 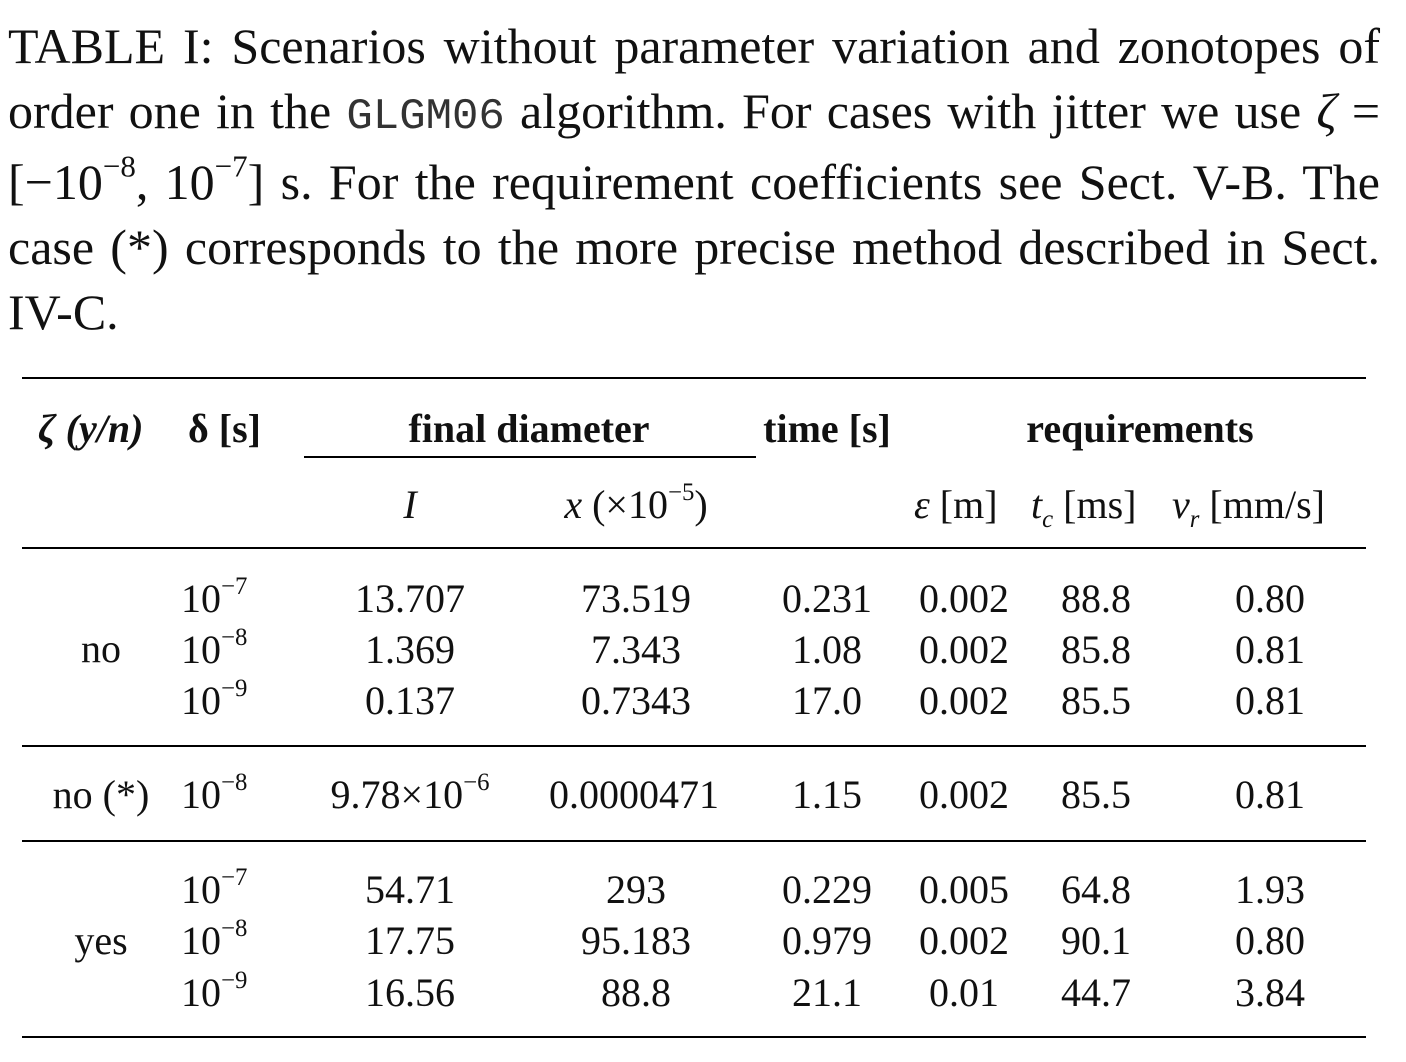 What do you see at coordinates (101, 940) in the screenshot?
I see `group-label-yes: yes` at bounding box center [101, 940].